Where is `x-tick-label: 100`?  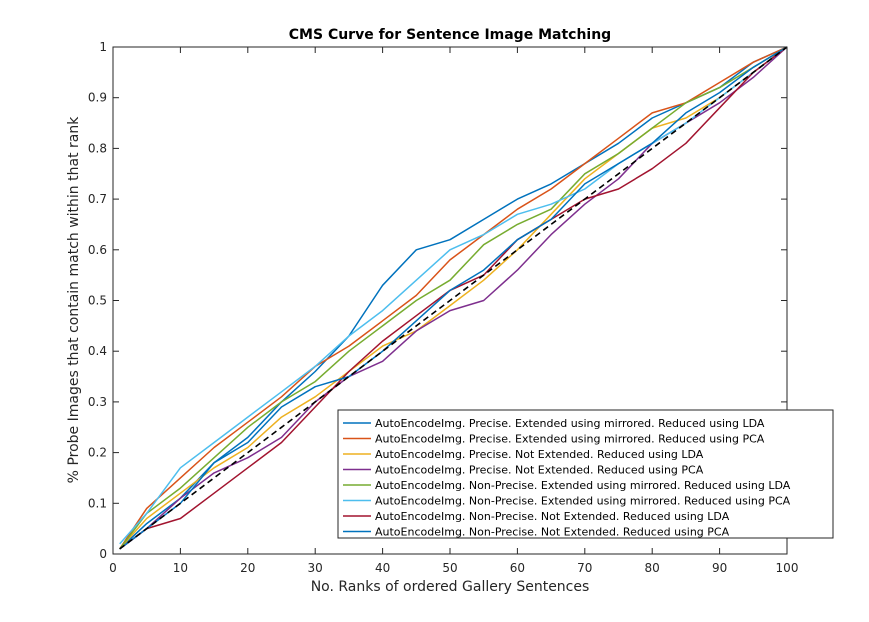 x-tick-label: 100 is located at coordinates (787, 568).